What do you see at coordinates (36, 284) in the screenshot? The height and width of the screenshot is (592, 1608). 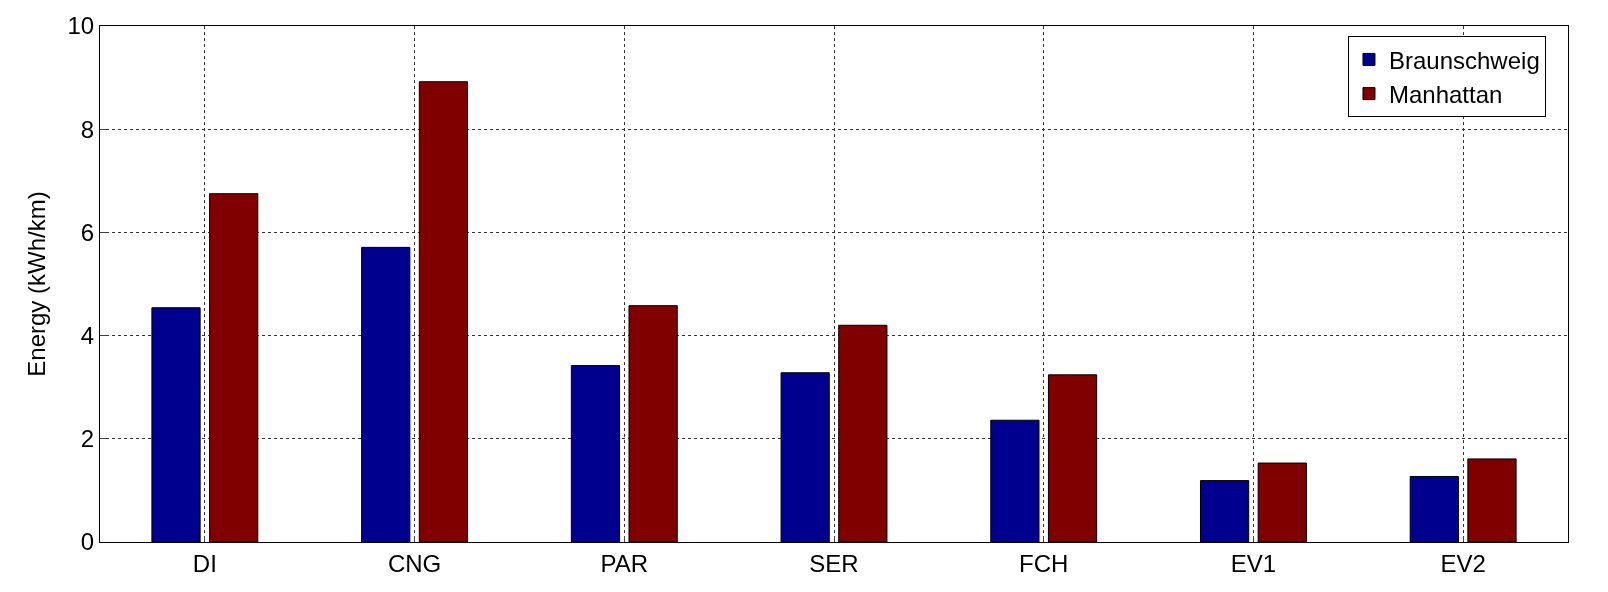 I see `y-axis-title: Energy (kWh/km)` at bounding box center [36, 284].